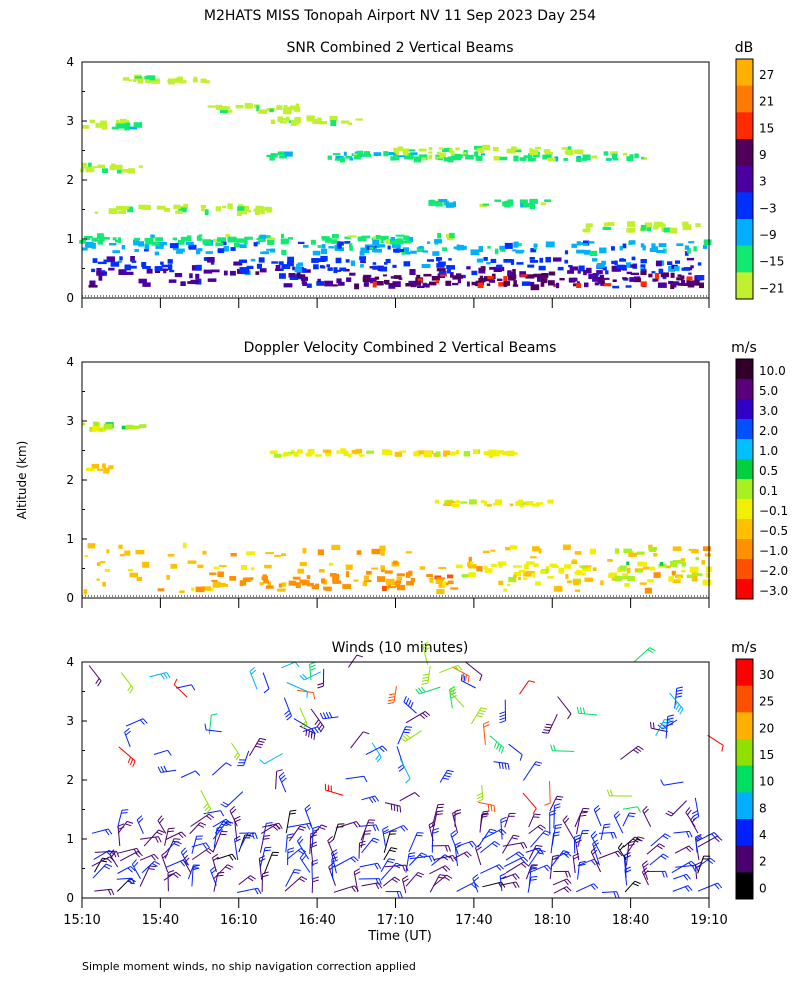 The image size is (800, 1000). What do you see at coordinates (70, 898) in the screenshot?
I see `y-tick-label: 0` at bounding box center [70, 898].